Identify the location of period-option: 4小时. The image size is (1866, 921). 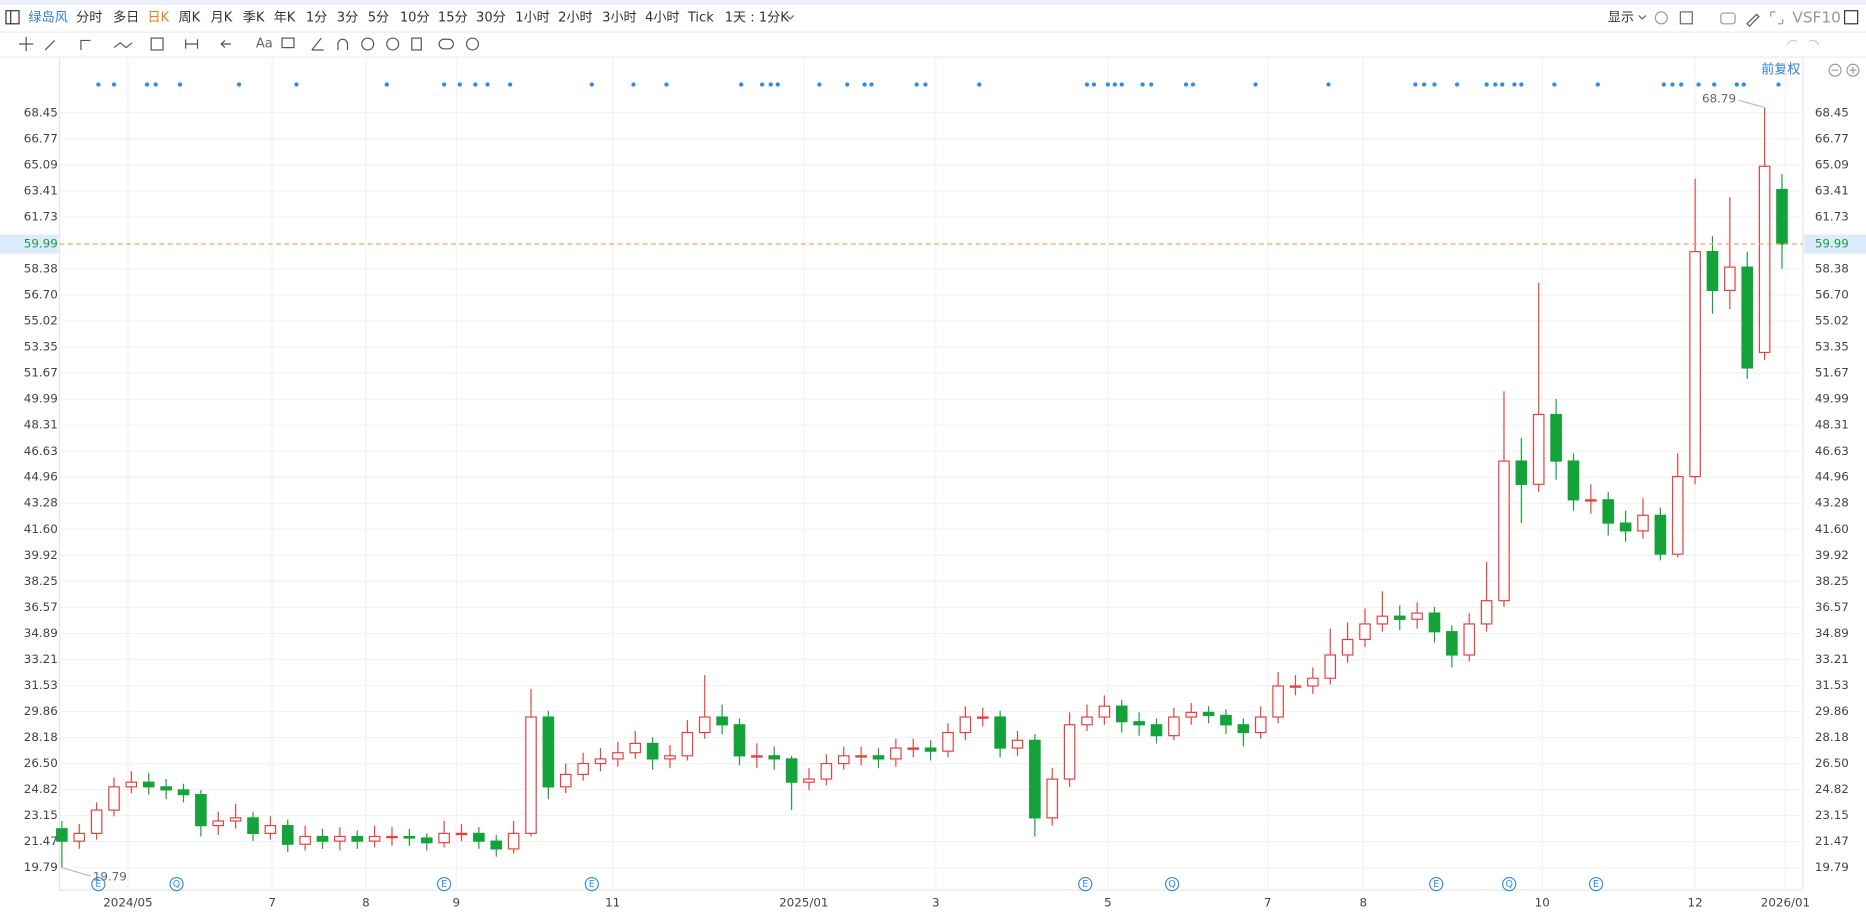
(662, 17).